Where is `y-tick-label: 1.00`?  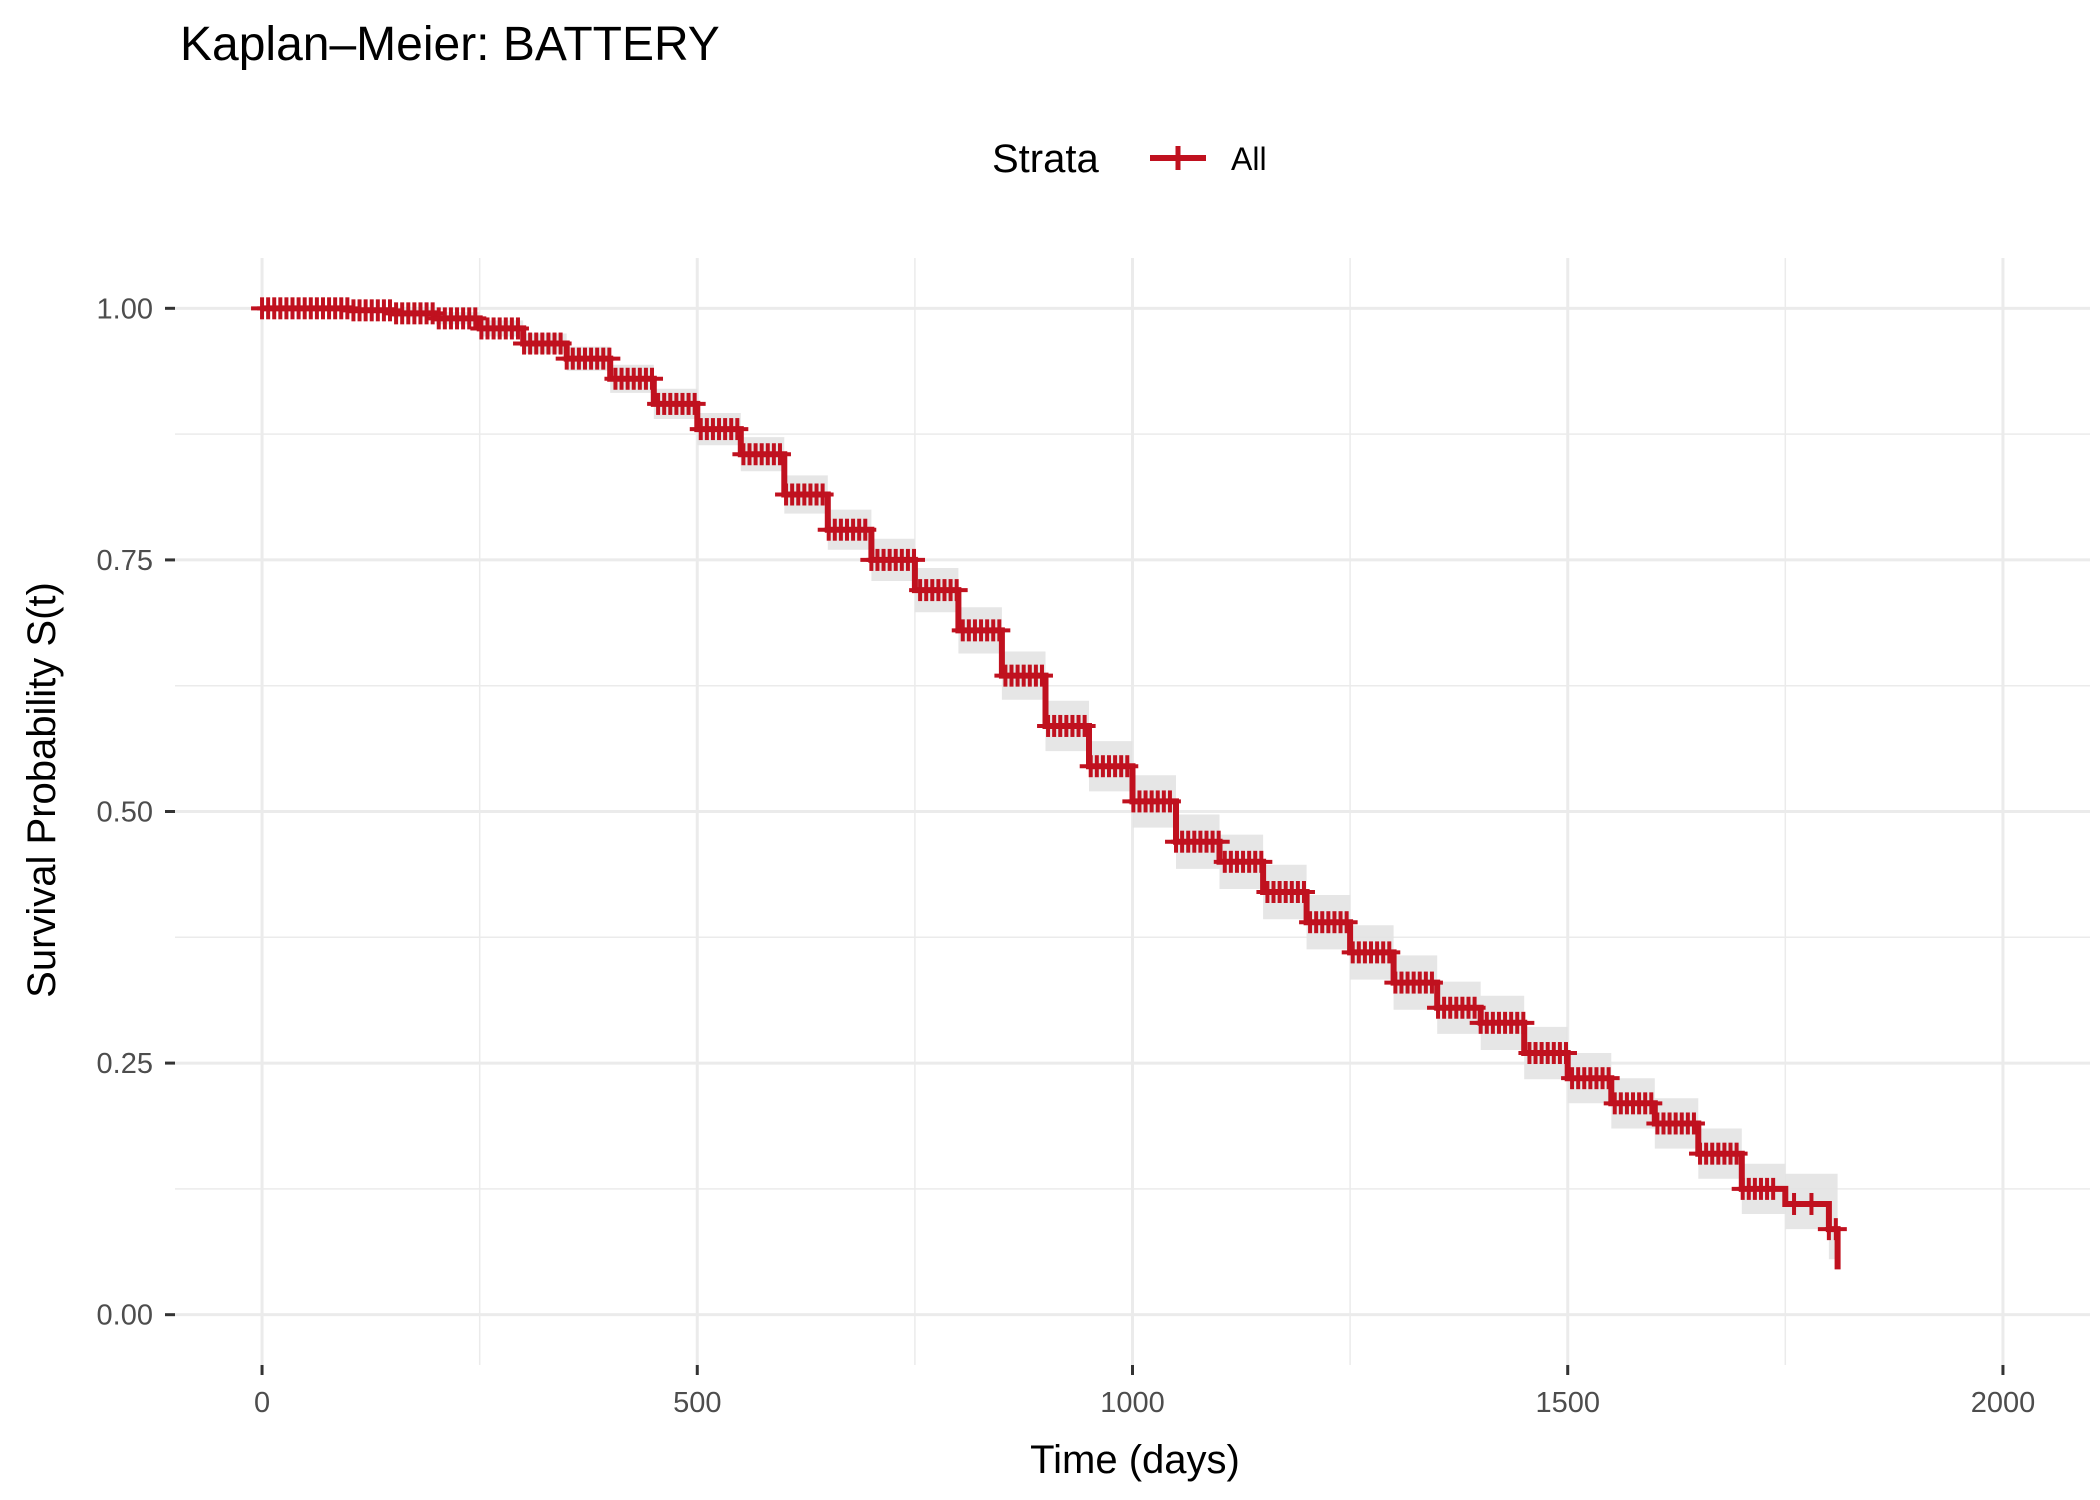
y-tick-label: 1.00 is located at coordinates (125, 309).